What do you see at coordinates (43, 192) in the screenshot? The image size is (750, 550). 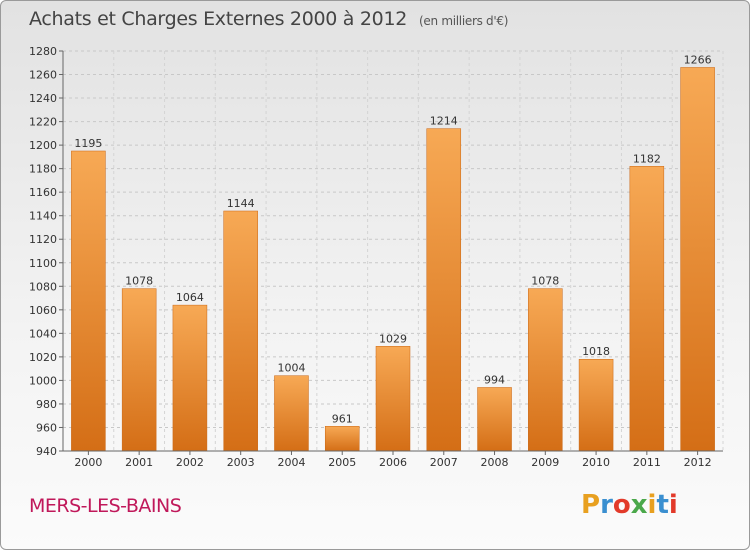 I see `y-tick-label: 1160` at bounding box center [43, 192].